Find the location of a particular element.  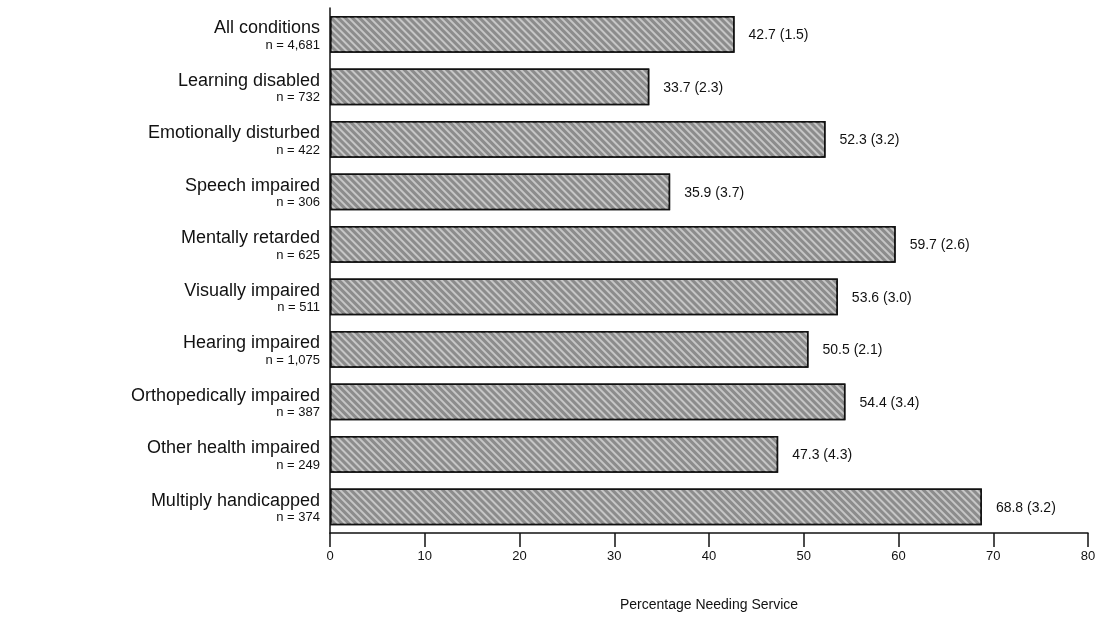

x-tick-label: 0 is located at coordinates (330, 555).